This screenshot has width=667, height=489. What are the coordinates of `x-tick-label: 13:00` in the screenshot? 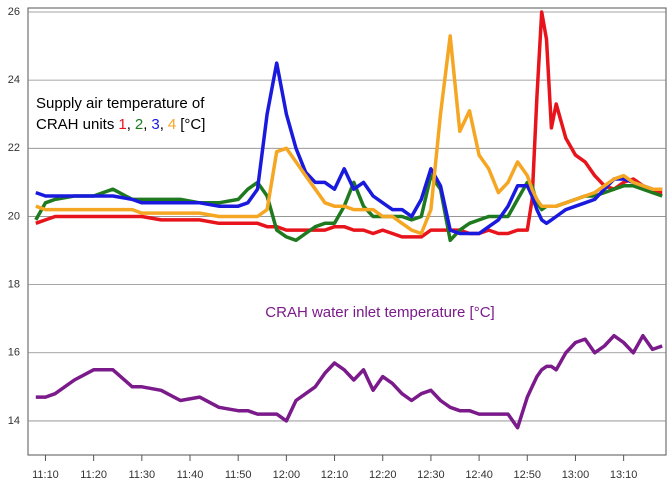 It's located at (576, 475).